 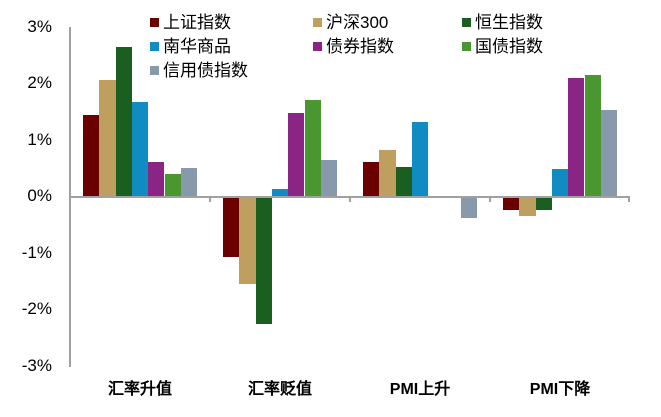 I want to click on y-tick-label: 2%, so click(x=39, y=82).